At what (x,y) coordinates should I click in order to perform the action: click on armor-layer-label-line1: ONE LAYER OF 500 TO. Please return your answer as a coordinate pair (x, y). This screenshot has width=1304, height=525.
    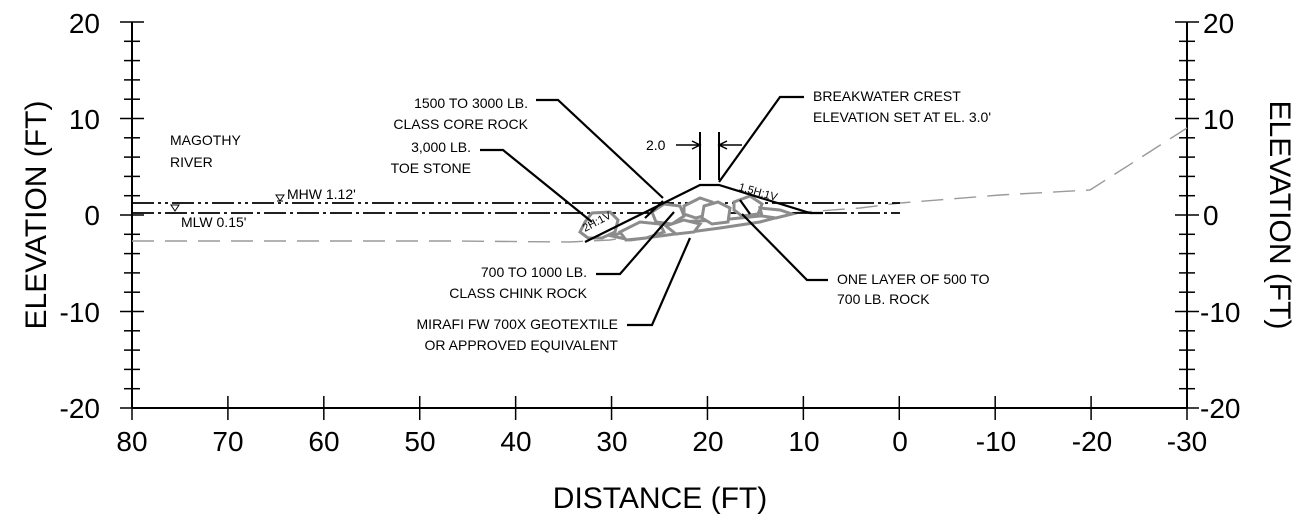
    Looking at the image, I should click on (913, 279).